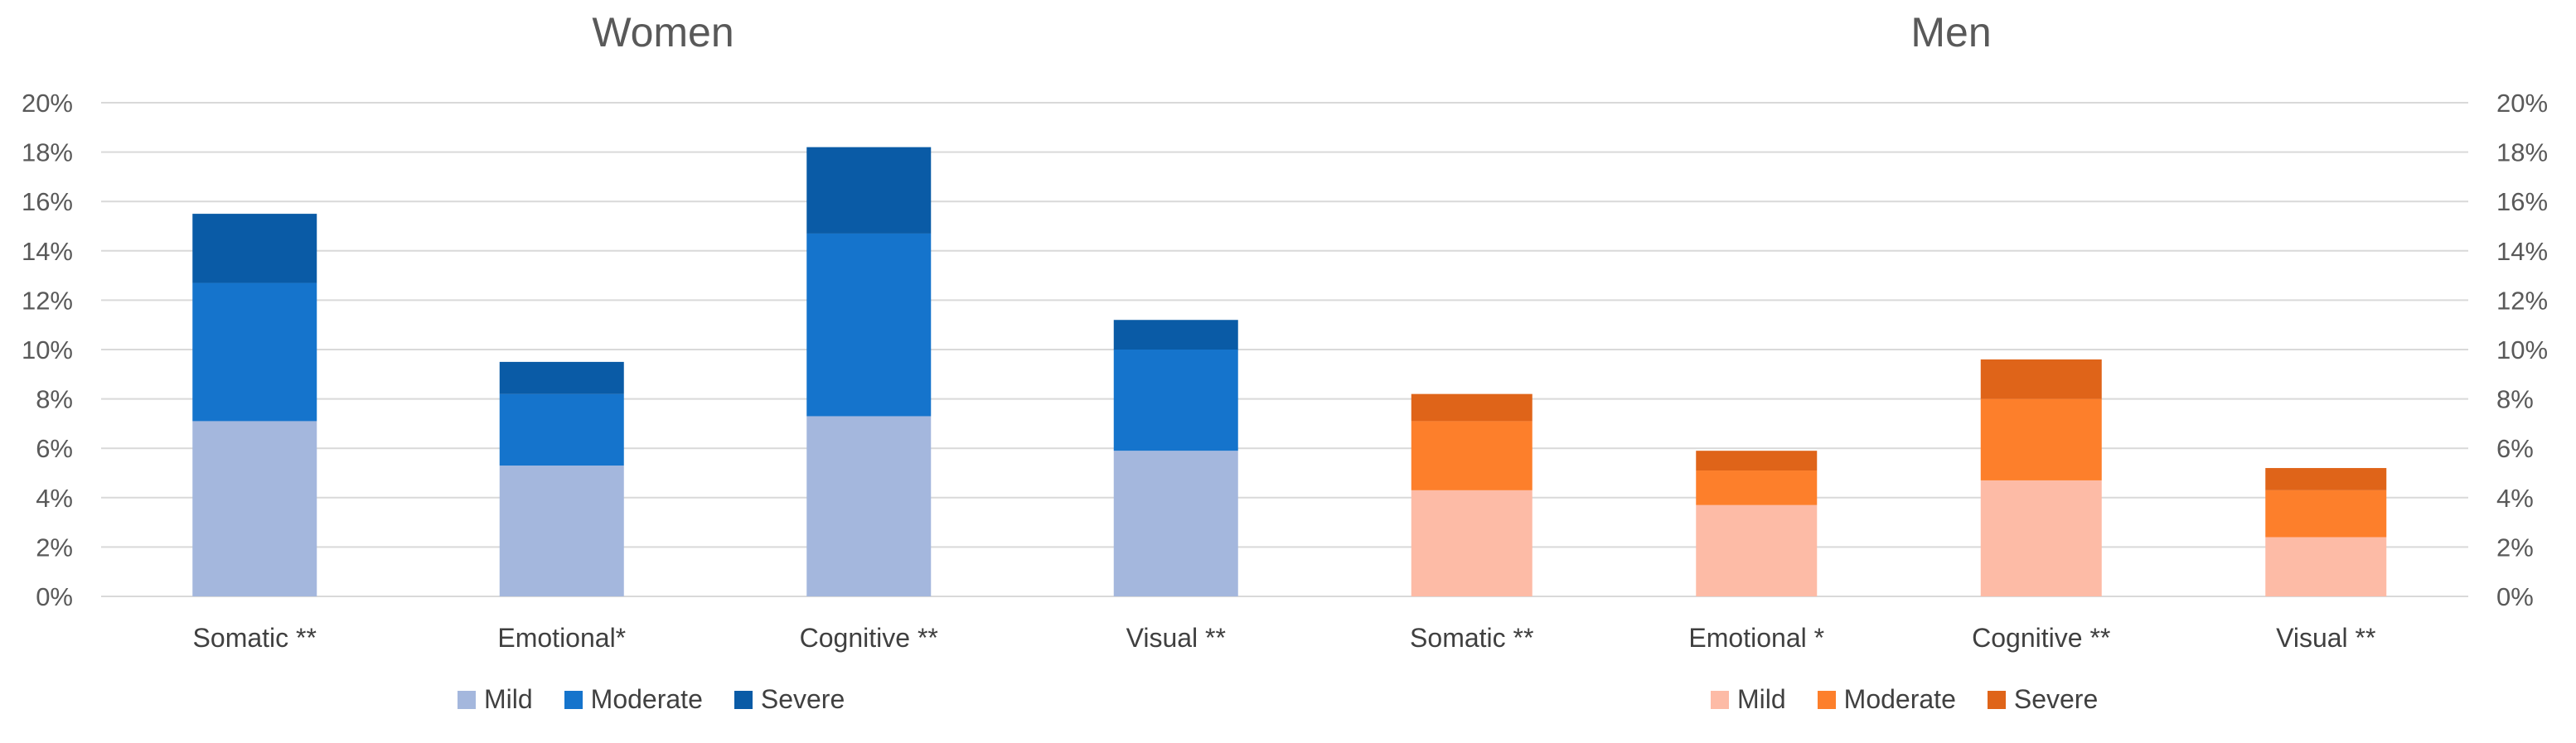  Describe the element at coordinates (1756, 638) in the screenshot. I see `x-category-label: Emotional *` at that location.